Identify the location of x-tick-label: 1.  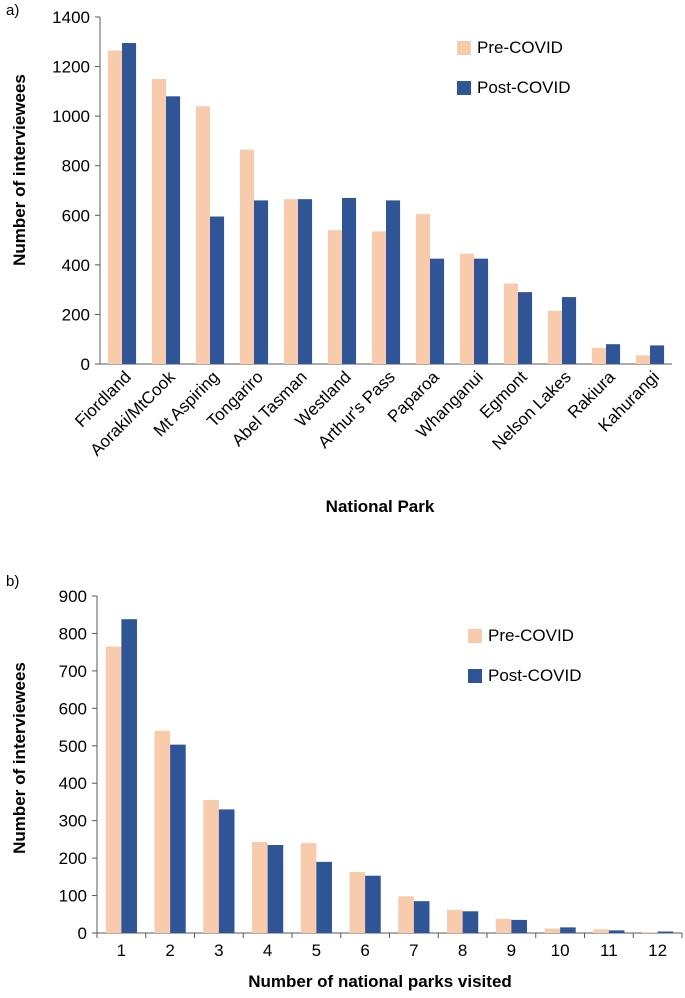
(121, 950).